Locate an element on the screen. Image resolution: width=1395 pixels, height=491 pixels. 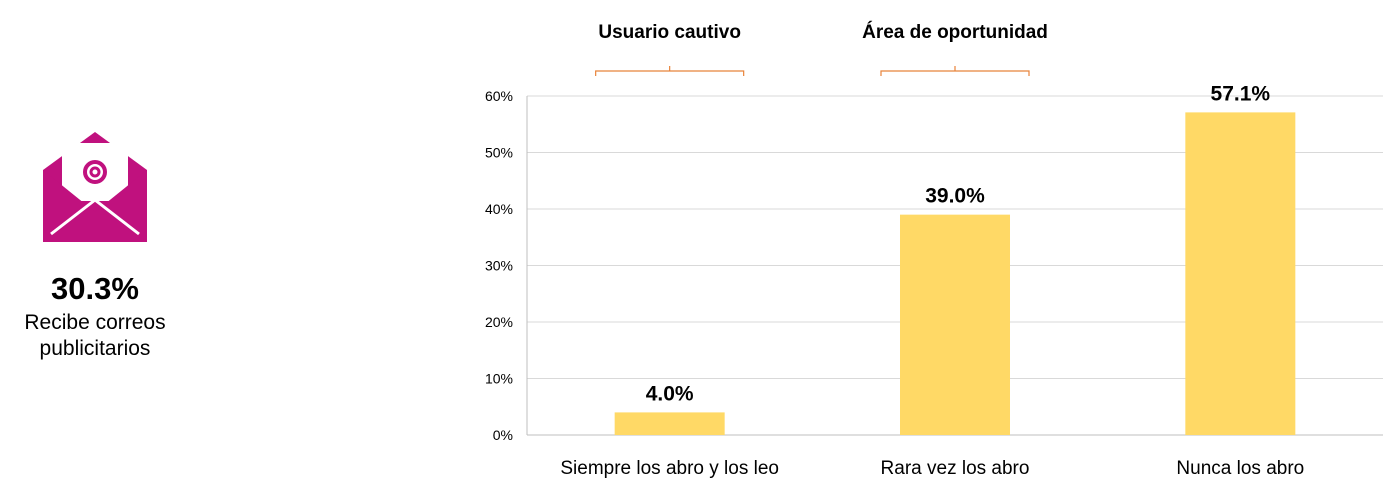
y-tick-label: 10% is located at coordinates (499, 379).